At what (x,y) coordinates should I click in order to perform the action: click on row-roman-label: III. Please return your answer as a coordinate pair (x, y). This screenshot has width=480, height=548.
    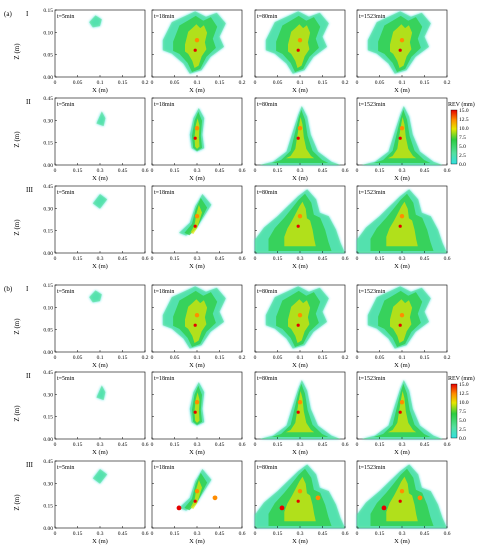
    Looking at the image, I should click on (30, 190).